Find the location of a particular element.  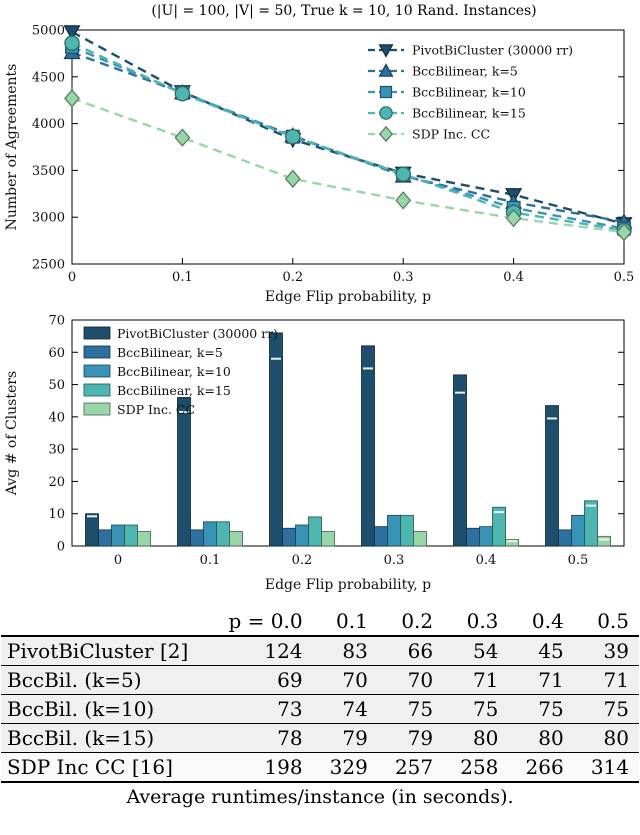

value-cell: 329 is located at coordinates (348, 767).